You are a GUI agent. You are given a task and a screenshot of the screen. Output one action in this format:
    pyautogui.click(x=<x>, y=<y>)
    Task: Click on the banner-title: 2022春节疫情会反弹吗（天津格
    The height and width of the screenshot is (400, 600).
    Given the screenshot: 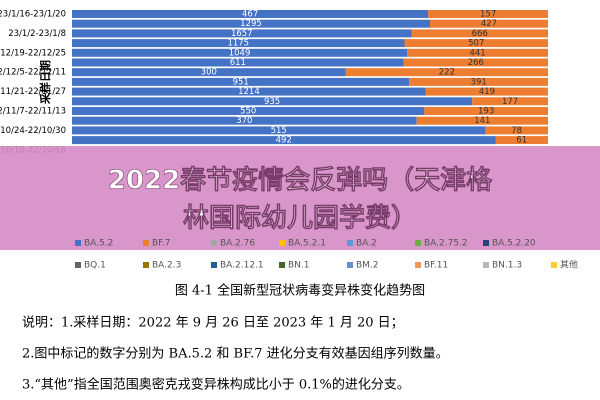 What is the action you would take?
    pyautogui.click(x=300, y=180)
    